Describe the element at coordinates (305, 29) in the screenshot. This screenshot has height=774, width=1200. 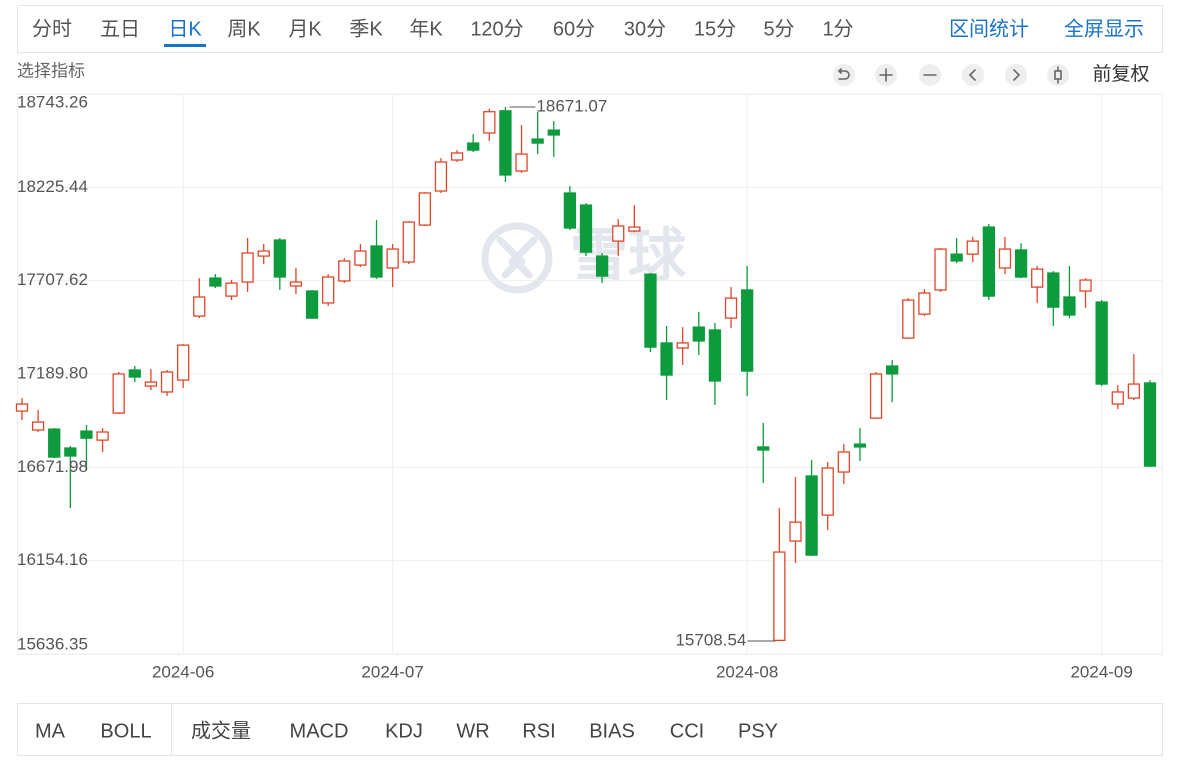
I see `period-tab: 月K` at that location.